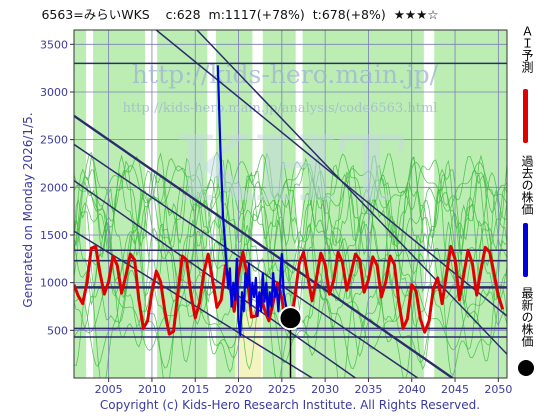  I want to click on x-tick-label-2025: 2025, so click(282, 389).